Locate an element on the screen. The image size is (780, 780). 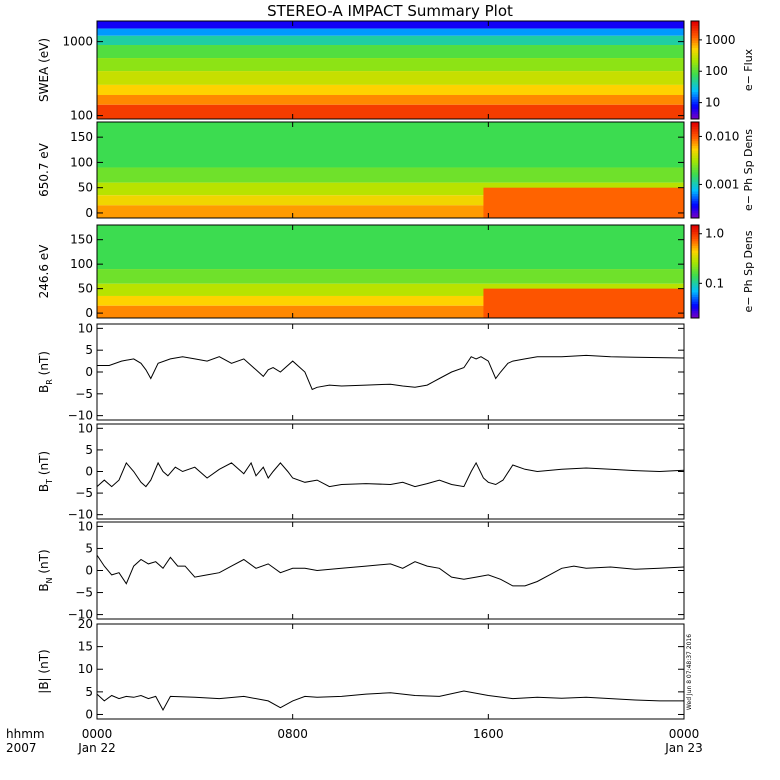
panel-swea_spectrogram: 1000 100 10 e− Flux 1000 100 SWEA (eV) is located at coordinates (396, 71).